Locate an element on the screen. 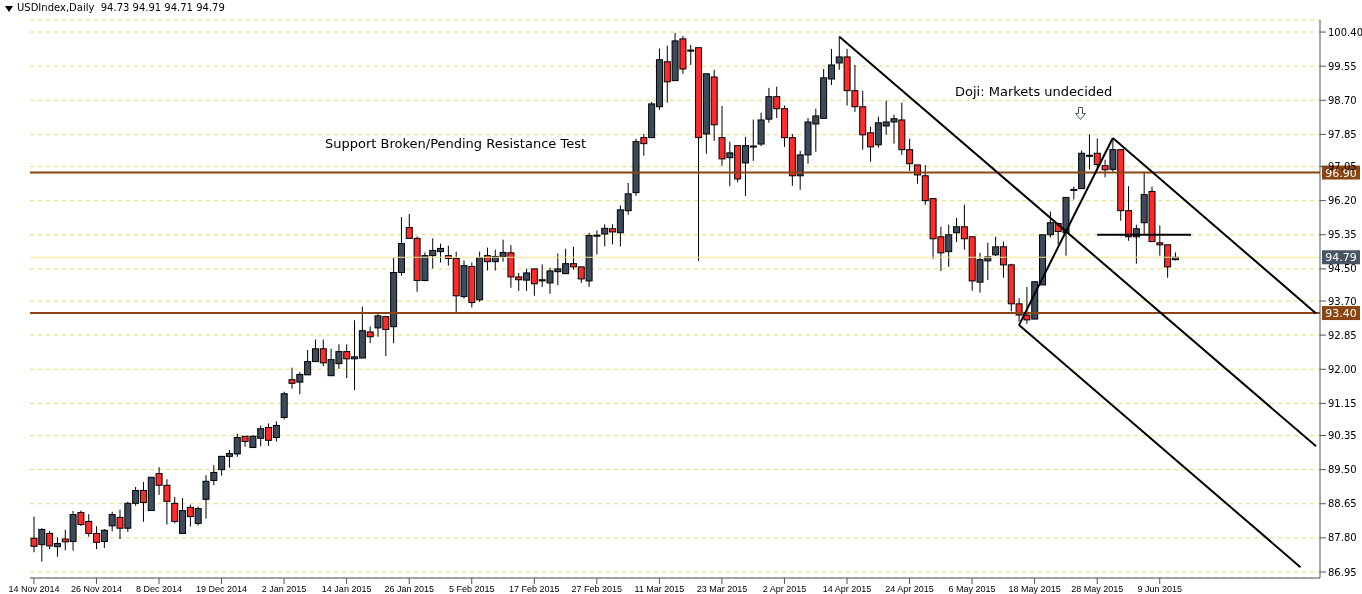 The height and width of the screenshot is (594, 1362). x-tick-label: 14 Apr 2015 is located at coordinates (847, 589).